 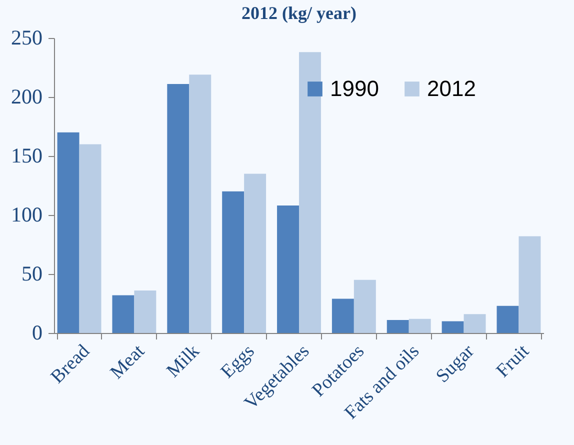 I want to click on x-tick-label: Fruit, so click(x=513, y=361).